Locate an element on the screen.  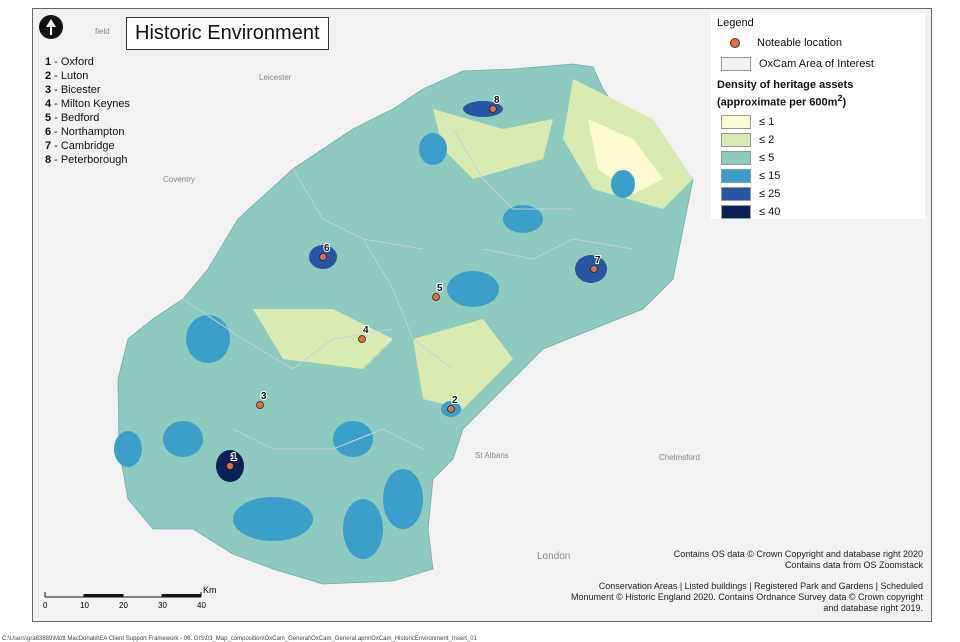
class-label: ≤ 25 is located at coordinates (770, 194).